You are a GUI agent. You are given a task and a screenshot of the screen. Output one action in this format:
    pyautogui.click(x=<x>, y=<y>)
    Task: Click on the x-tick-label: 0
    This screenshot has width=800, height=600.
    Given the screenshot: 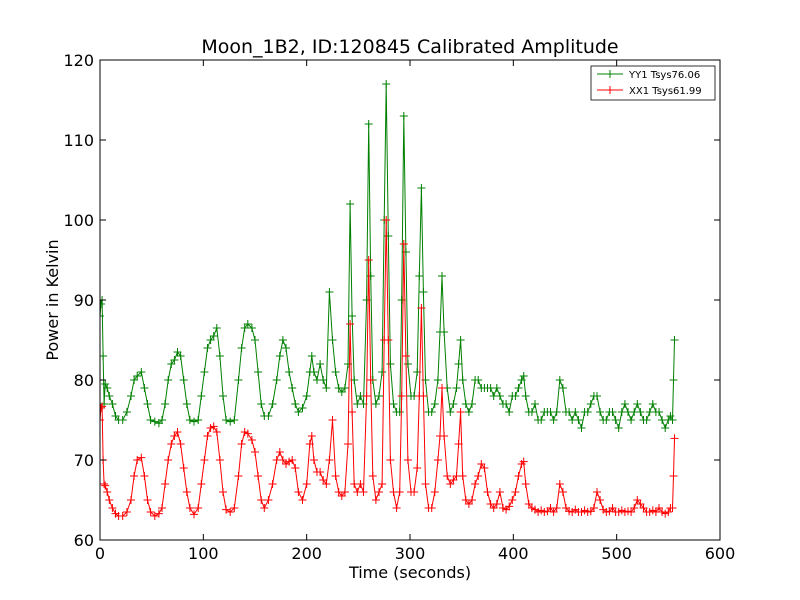 What is the action you would take?
    pyautogui.click(x=100, y=553)
    